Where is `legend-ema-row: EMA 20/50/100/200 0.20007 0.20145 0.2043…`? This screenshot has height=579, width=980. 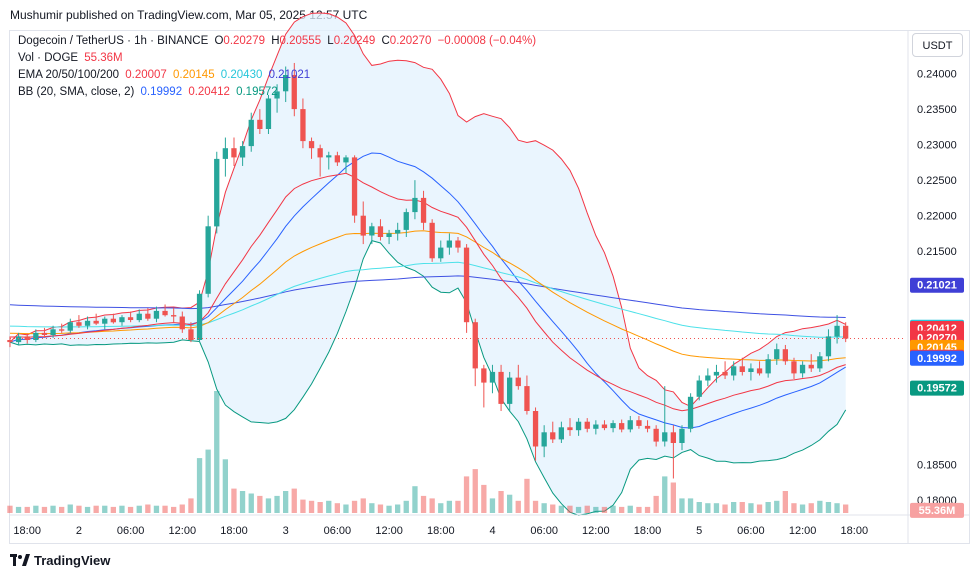 legend-ema-row: EMA 20/50/100/200 0.20007 0.20145 0.2043… is located at coordinates (165, 75).